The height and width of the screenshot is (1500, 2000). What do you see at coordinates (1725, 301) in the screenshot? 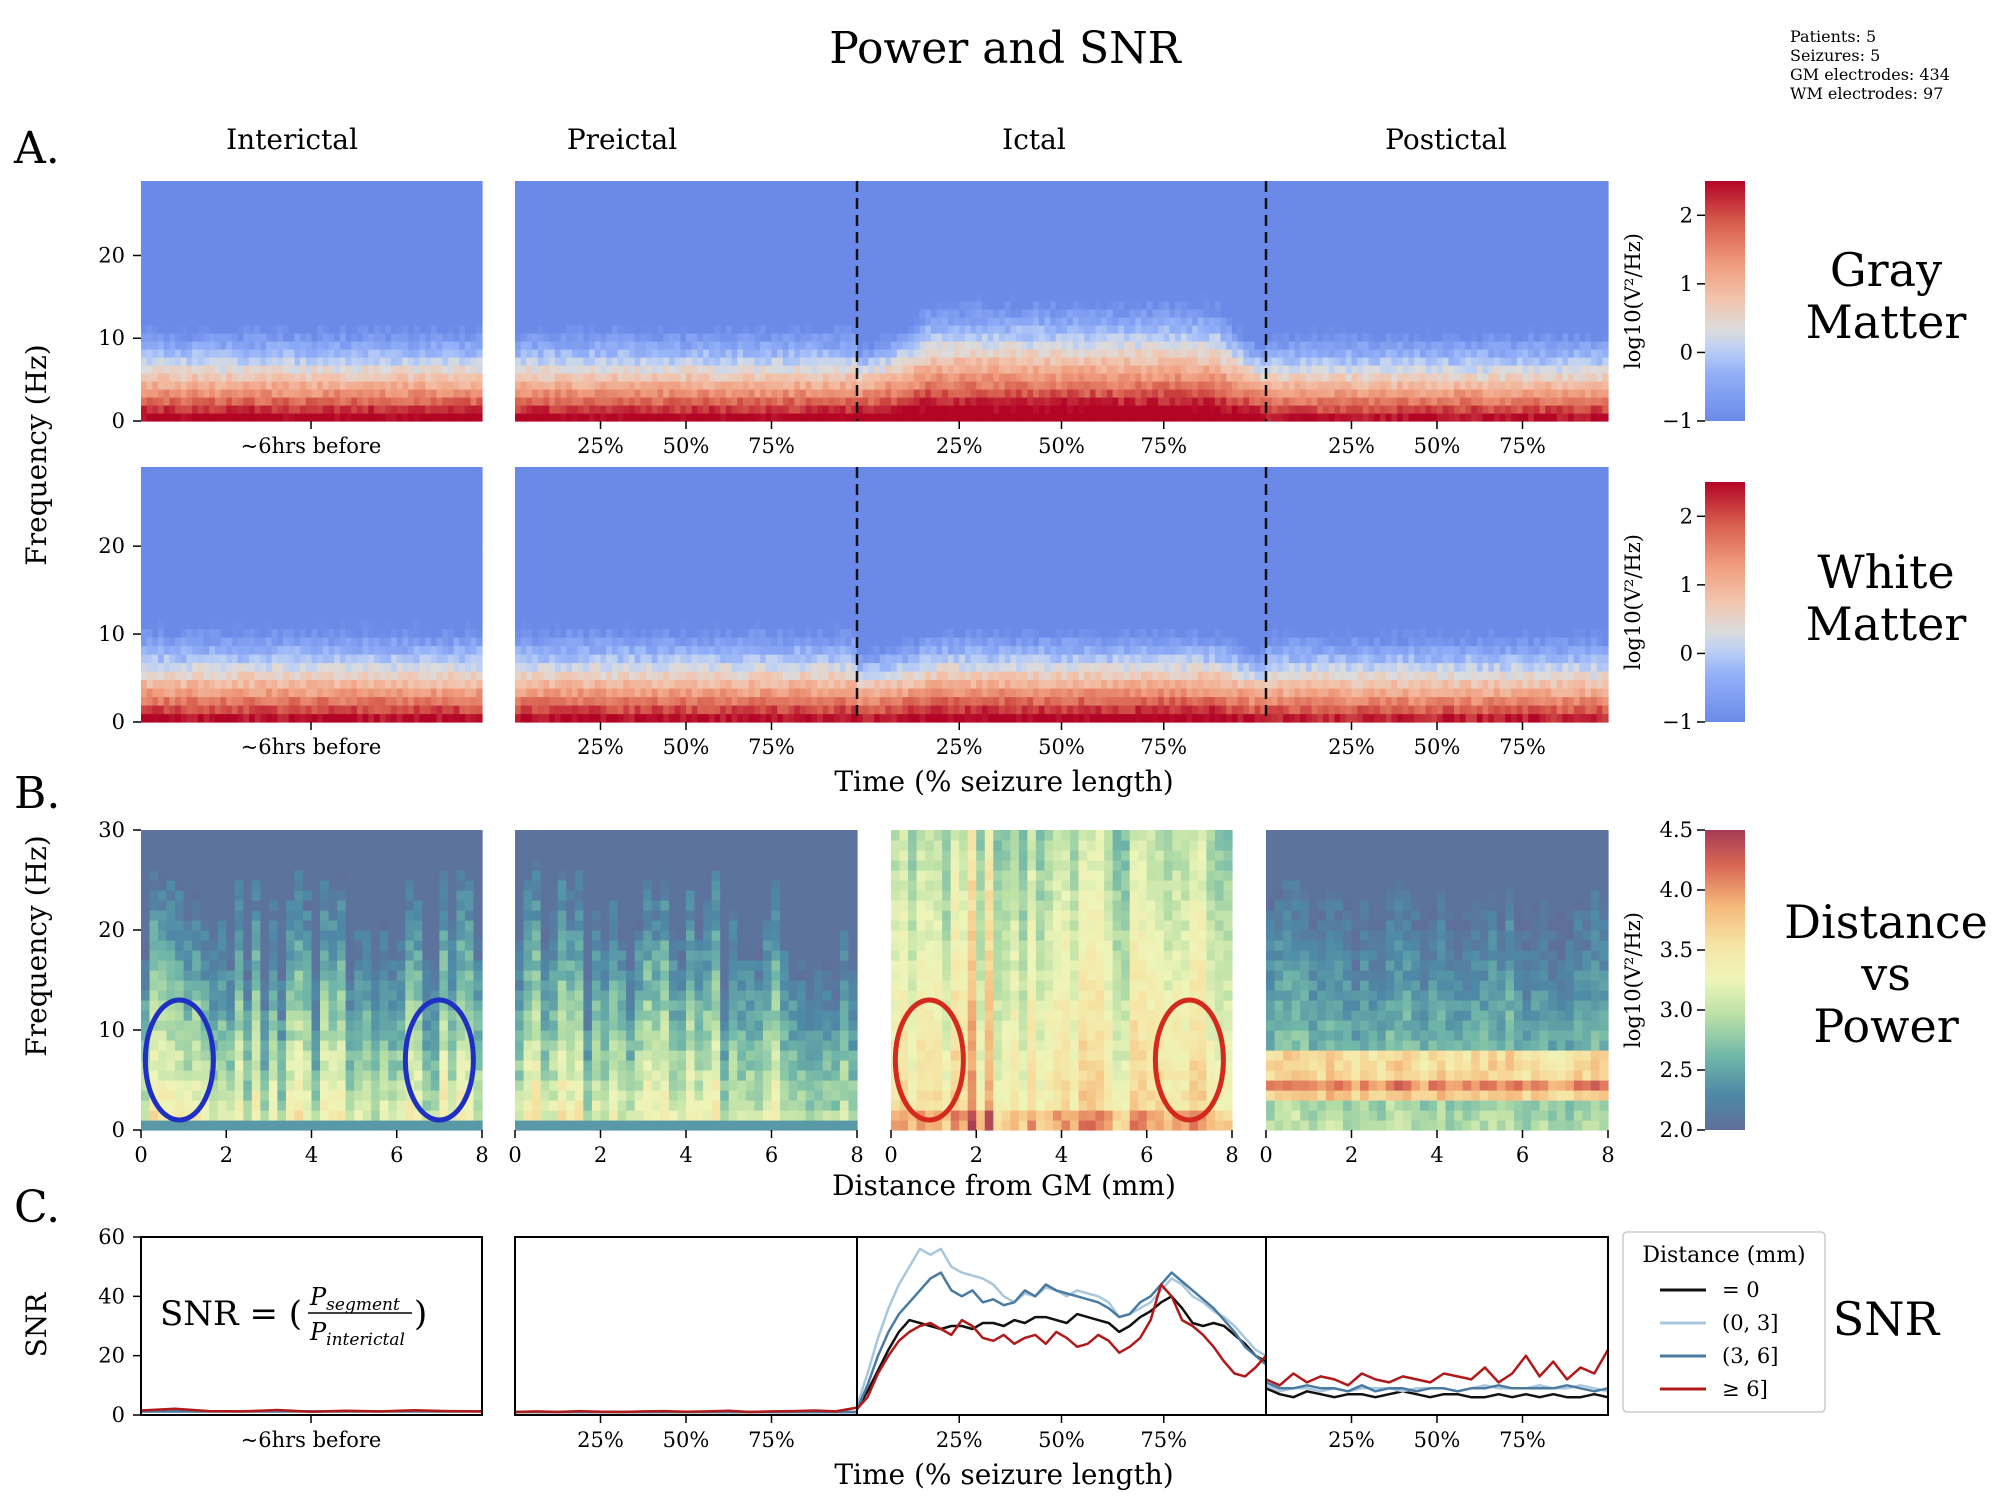
I see `colorbar-gray-matter` at bounding box center [1725, 301].